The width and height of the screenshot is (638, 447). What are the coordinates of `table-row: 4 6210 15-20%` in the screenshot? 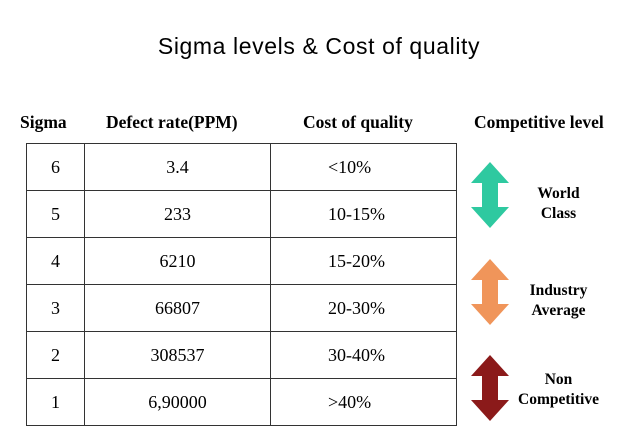 It's located at (241, 261).